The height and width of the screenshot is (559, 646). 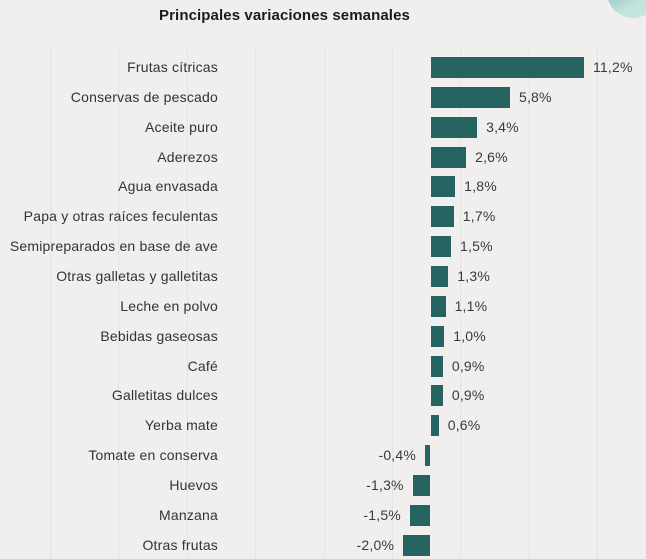 I want to click on bar-row: Aderezos 2,6%, so click(x=323, y=157).